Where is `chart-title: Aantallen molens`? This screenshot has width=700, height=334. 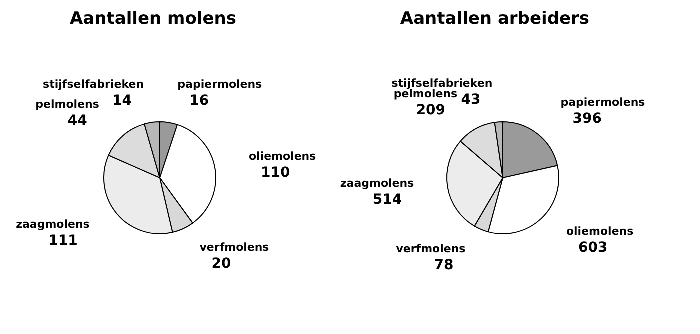
chart-title: Aantallen molens is located at coordinates (153, 19).